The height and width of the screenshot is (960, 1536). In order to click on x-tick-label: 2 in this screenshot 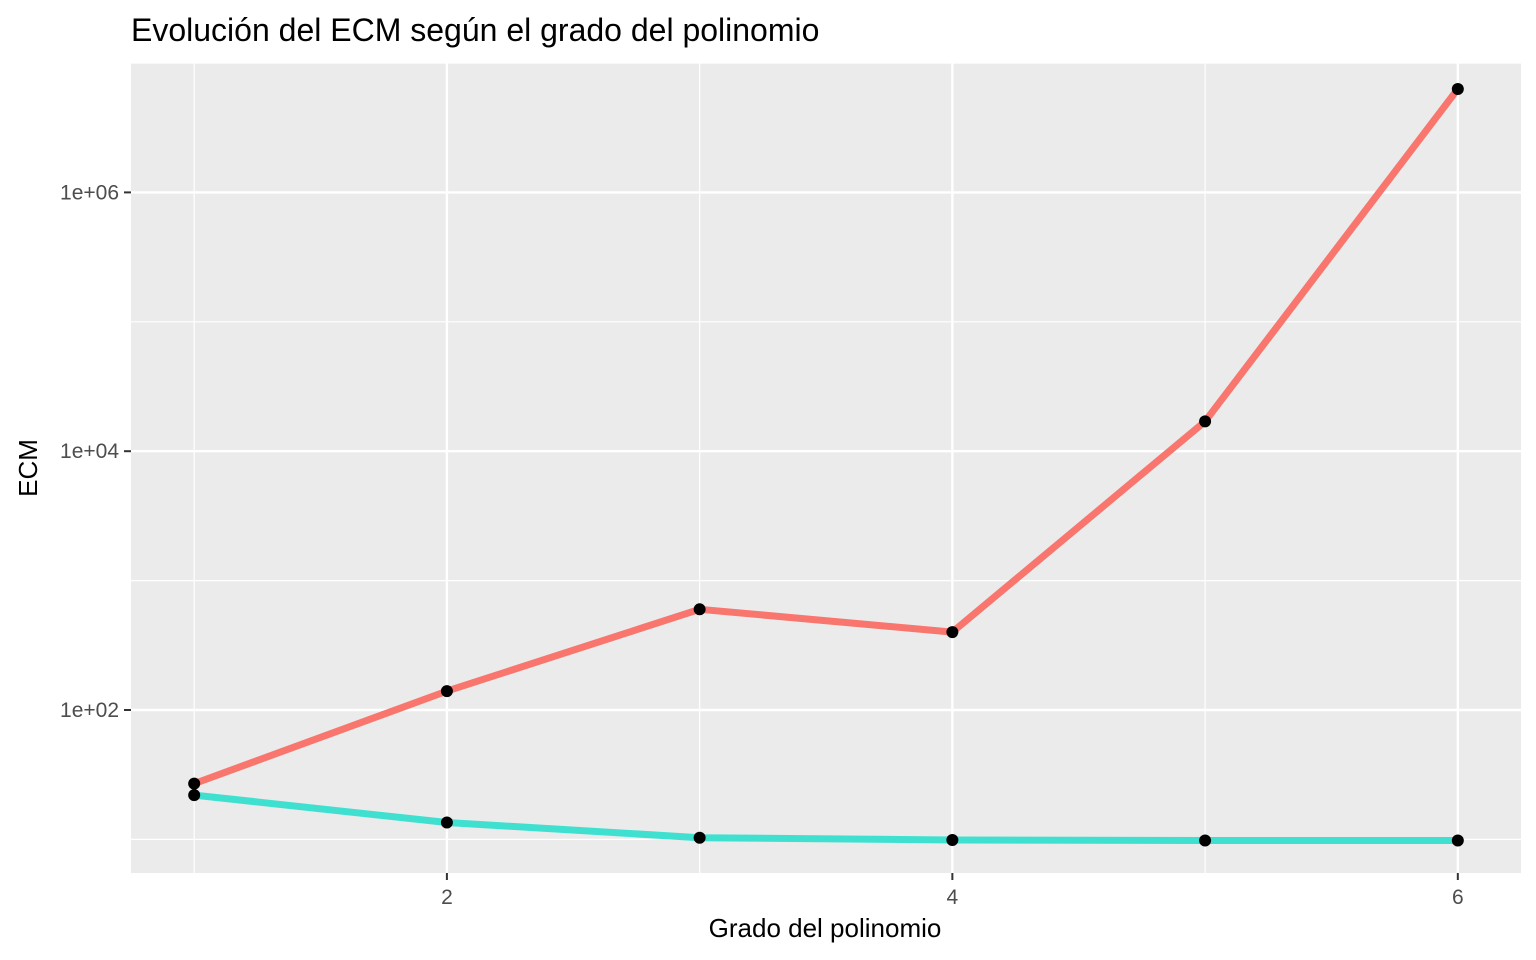, I will do `click(447, 897)`.